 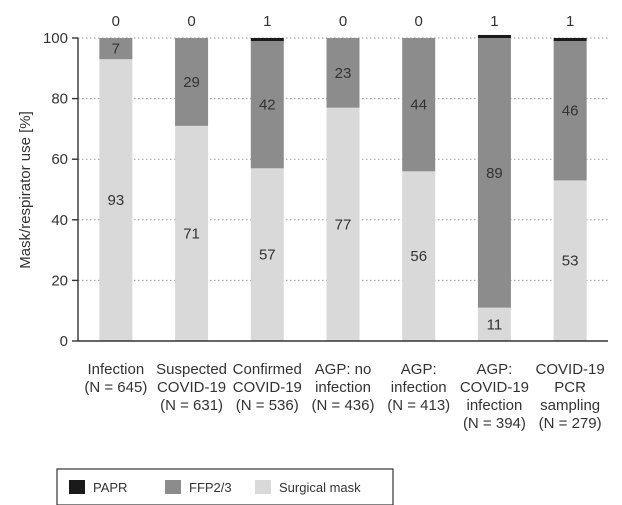 What do you see at coordinates (570, 387) in the screenshot?
I see `x-category-label: PCR` at bounding box center [570, 387].